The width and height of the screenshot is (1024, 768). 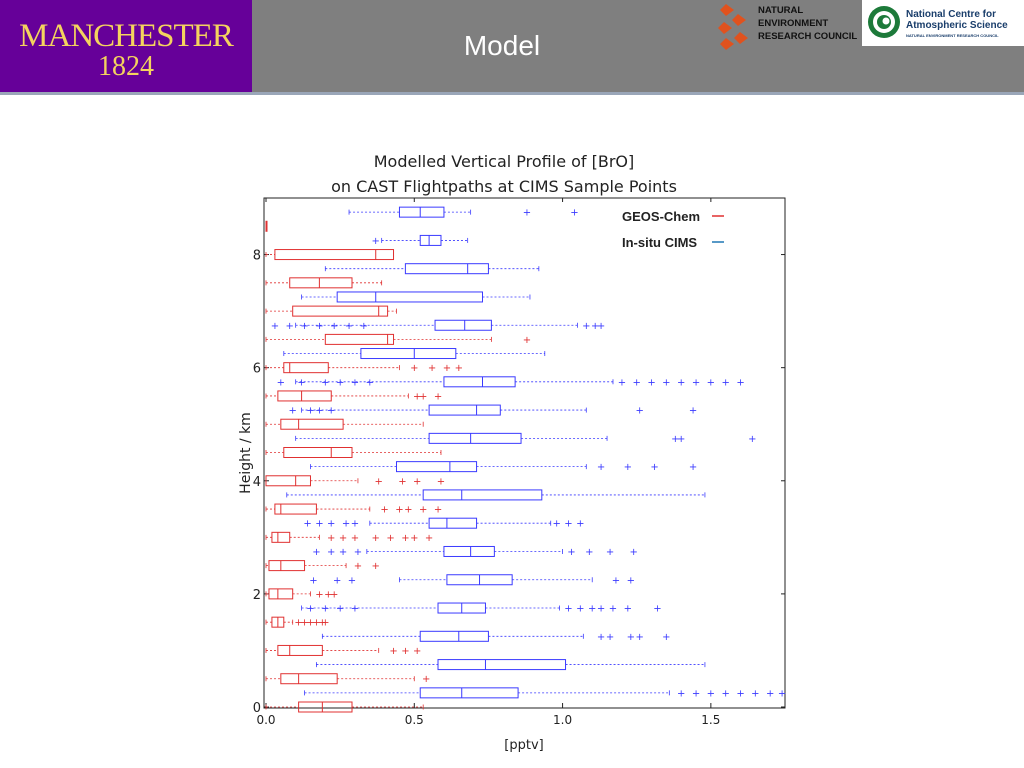 I want to click on box-cims: + + + + + + + + ++, so click(x=438, y=325).